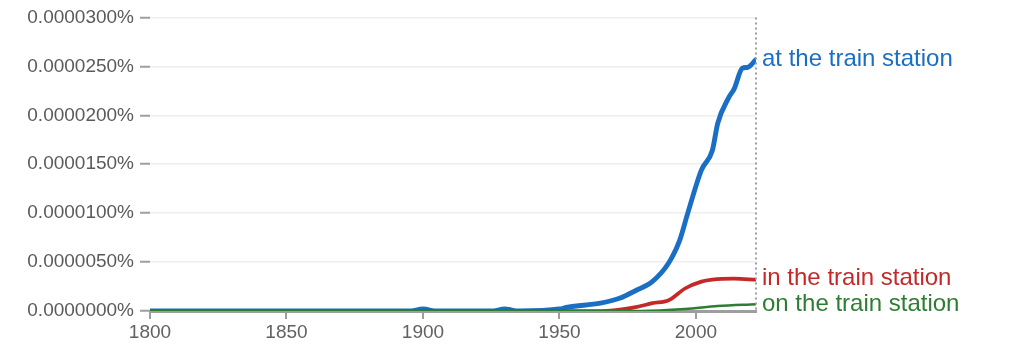 The image size is (1024, 351). Describe the element at coordinates (81, 16) in the screenshot. I see `y-tick-label: 0.0000300%` at that location.